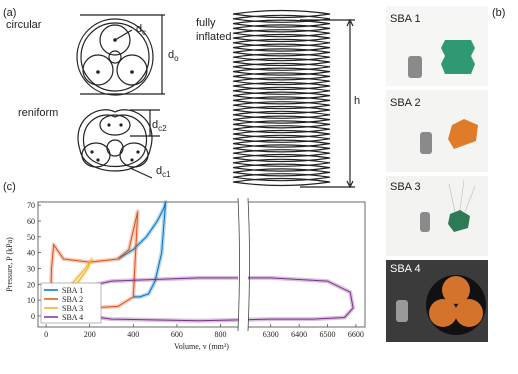 The height and width of the screenshot is (374, 518). I want to click on label-reniform: reniform, so click(38, 113).